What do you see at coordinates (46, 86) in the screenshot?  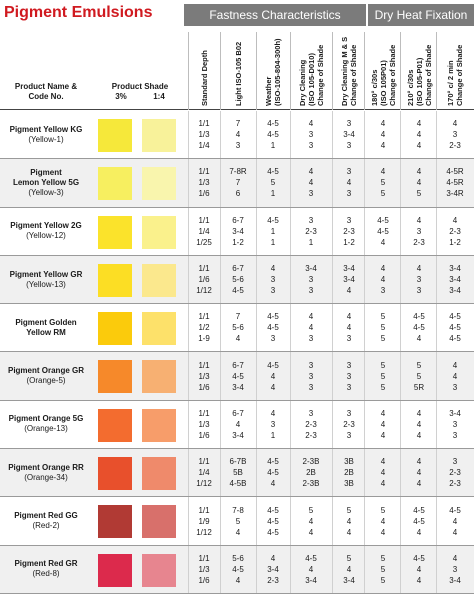 I see `product-name-header-line1: Product Name &` at bounding box center [46, 86].